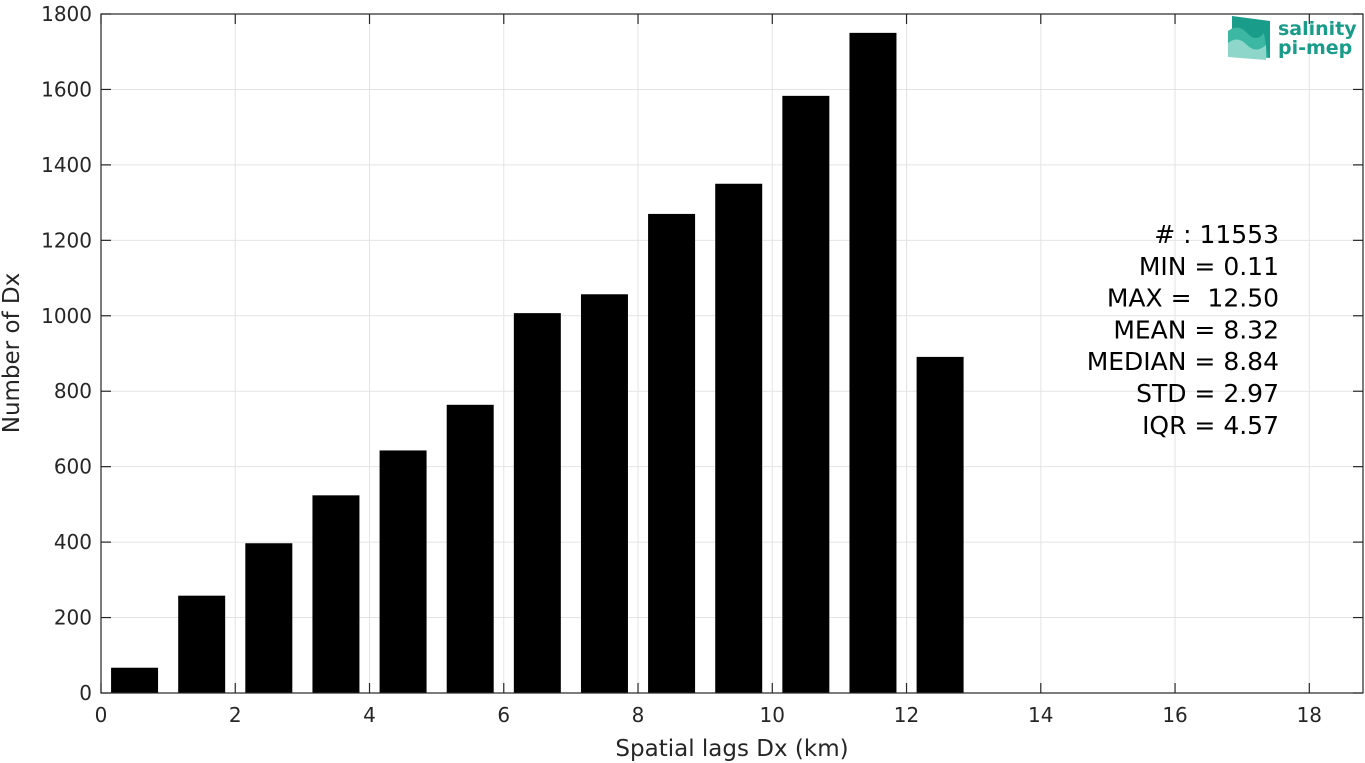 The height and width of the screenshot is (763, 1365). Describe the element at coordinates (66, 165) in the screenshot. I see `y-tick-label: 1400` at that location.